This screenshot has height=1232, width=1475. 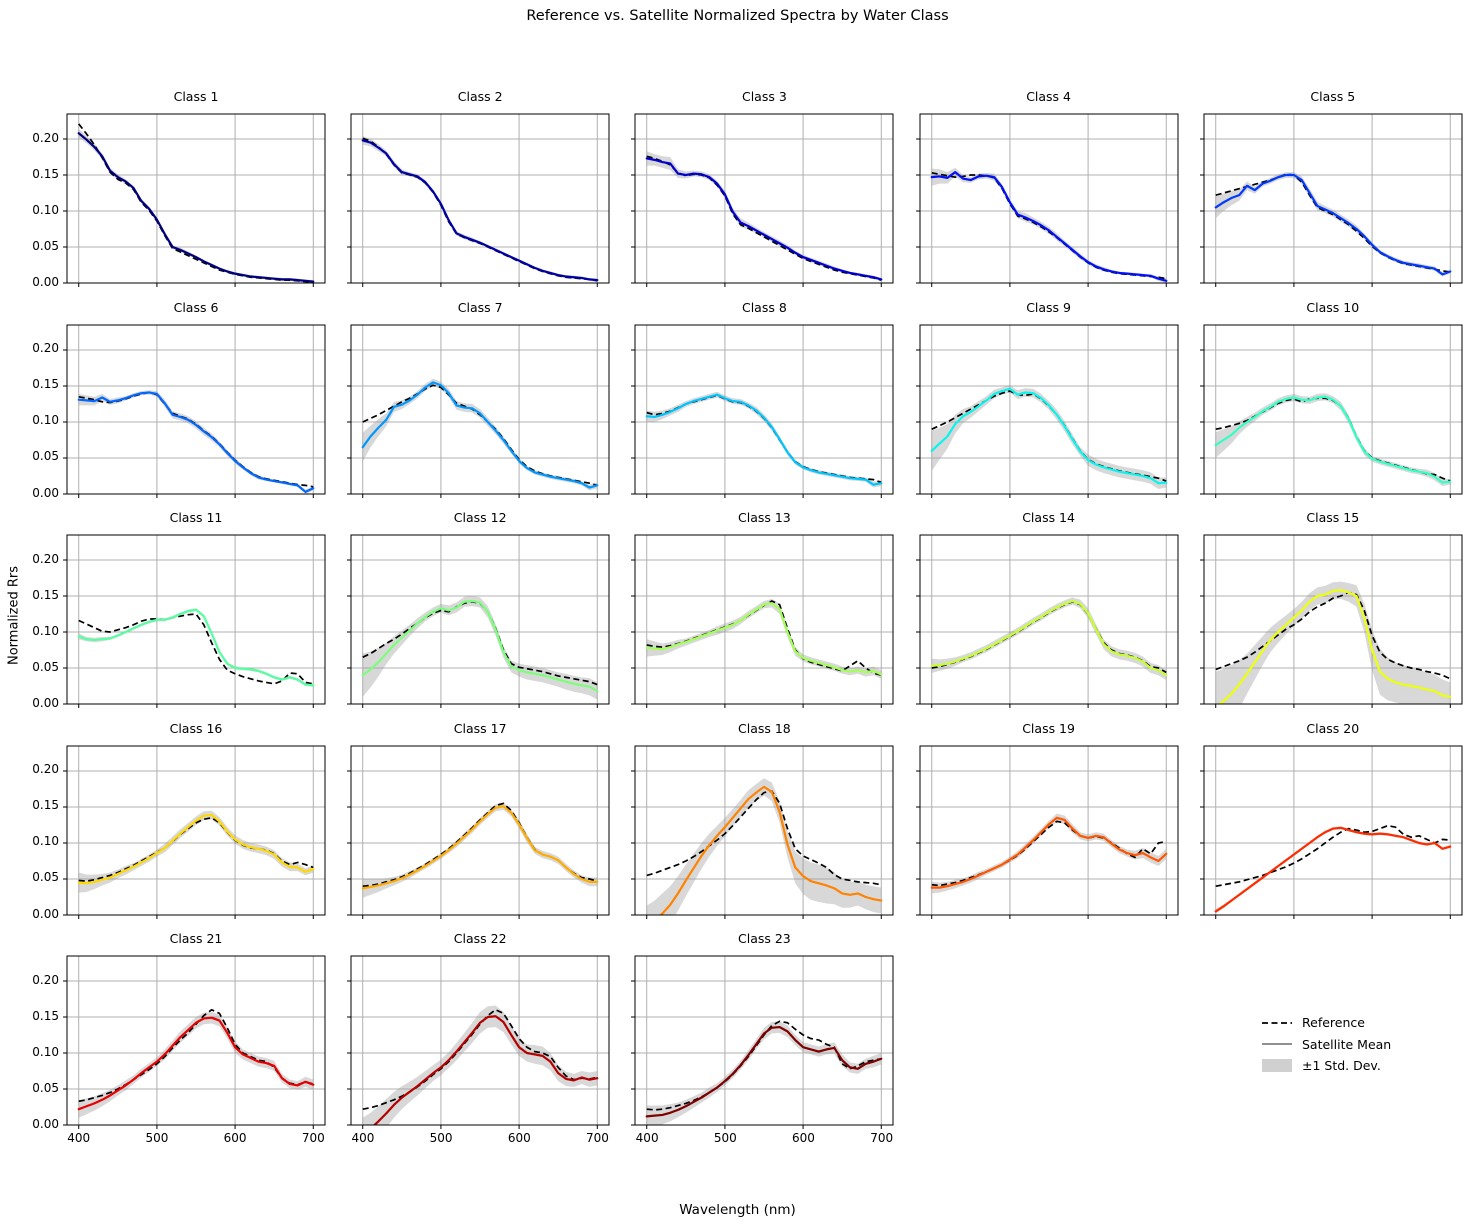 I want to click on subplot-class-17: Class 17, so click(x=478, y=820).